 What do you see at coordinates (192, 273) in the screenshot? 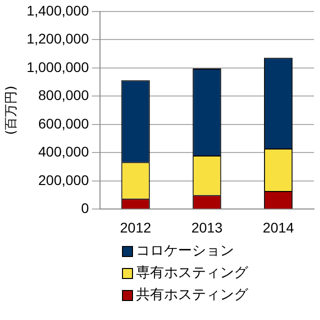
I see `legend-label: 専有ホスティング` at bounding box center [192, 273].